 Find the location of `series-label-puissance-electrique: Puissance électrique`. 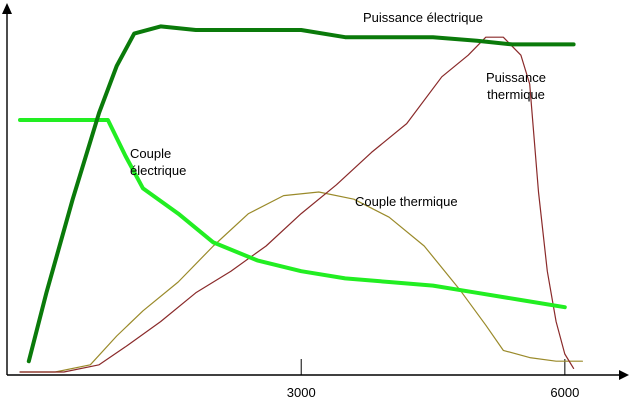

series-label-puissance-electrique: Puissance électrique is located at coordinates (423, 17).